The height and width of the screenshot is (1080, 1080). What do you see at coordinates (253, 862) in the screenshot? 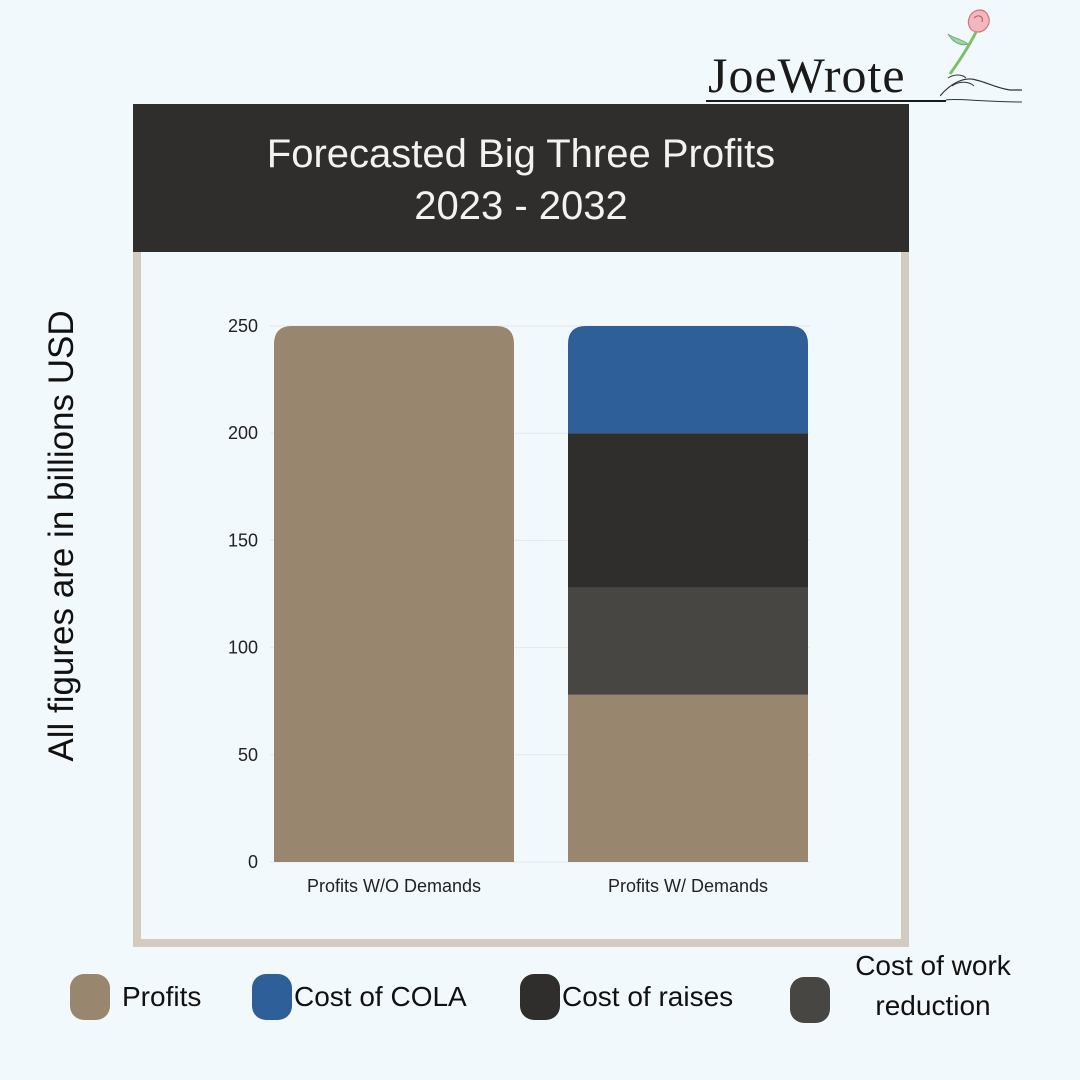
I see `y-tick-label-0: 0` at bounding box center [253, 862].